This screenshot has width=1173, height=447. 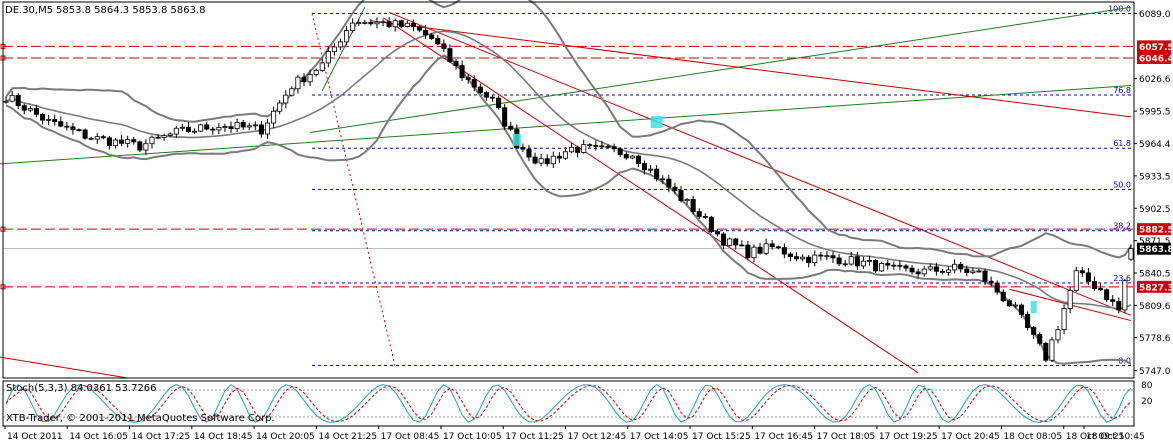 I want to click on time-tick-label: 14 Oct 20:05, so click(x=285, y=437).